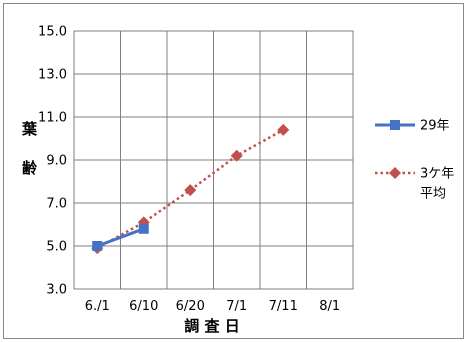  Describe the element at coordinates (56, 247) in the screenshot. I see `y-tick-label: 5.0` at that location.